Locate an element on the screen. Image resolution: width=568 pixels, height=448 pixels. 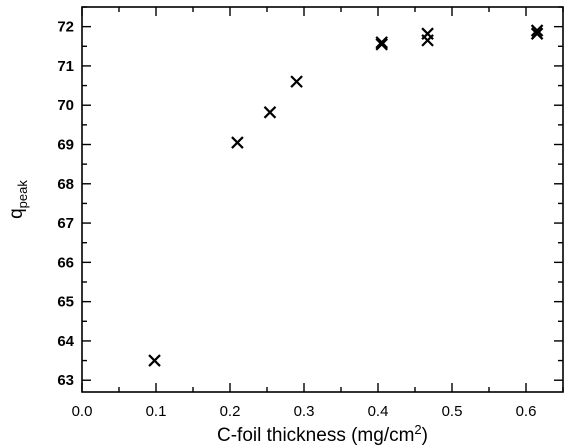
x-tick-label: 0.4 is located at coordinates (378, 411).